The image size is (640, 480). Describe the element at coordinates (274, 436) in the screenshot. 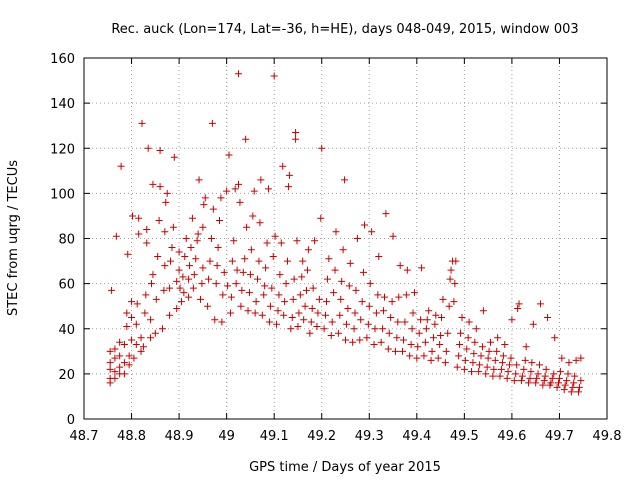

I see `x-tick-label: 49.1` at that location.